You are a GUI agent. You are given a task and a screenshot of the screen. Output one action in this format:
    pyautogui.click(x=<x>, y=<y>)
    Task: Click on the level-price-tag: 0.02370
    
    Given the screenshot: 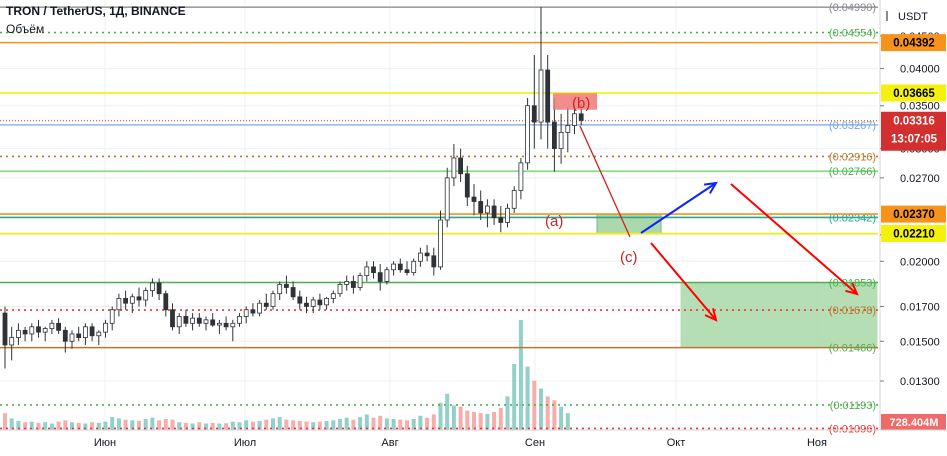 What is the action you would take?
    pyautogui.click(x=914, y=215)
    